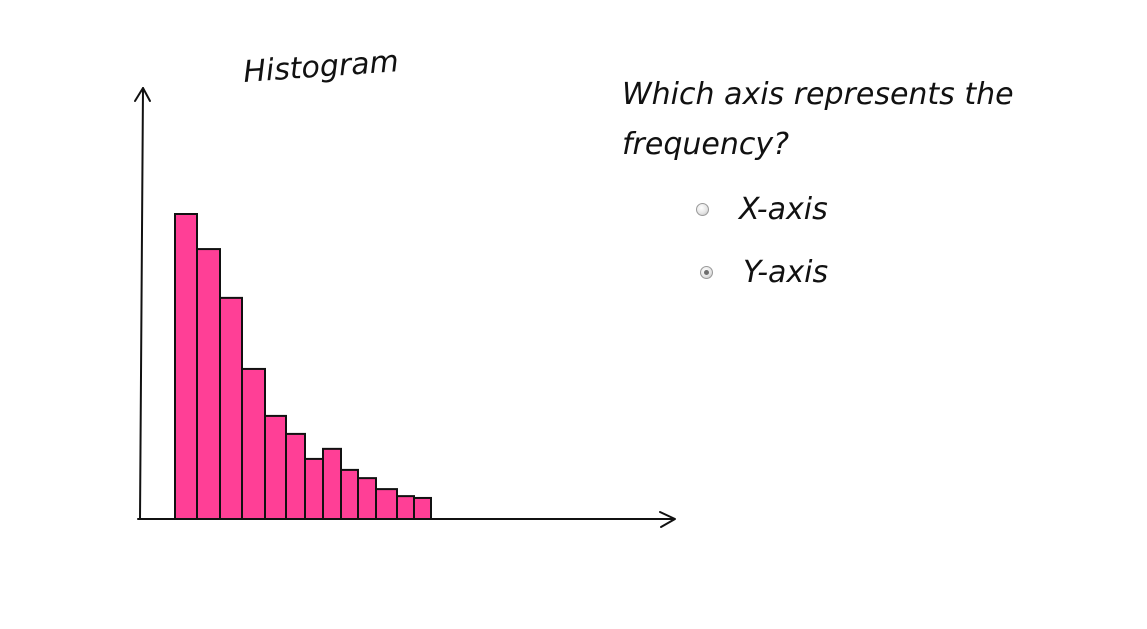  I want to click on option-x-axis: X-axis, so click(762, 209).